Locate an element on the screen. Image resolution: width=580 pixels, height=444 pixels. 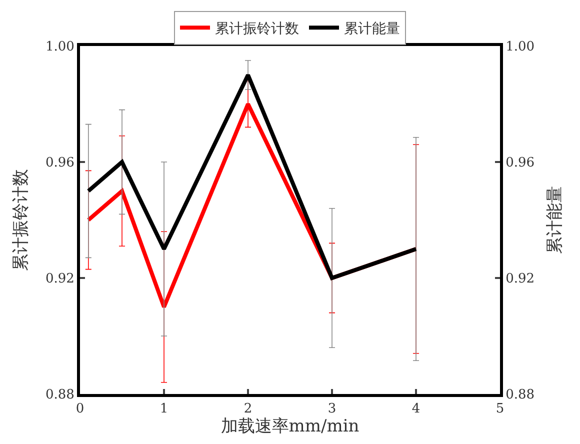
x-tick-label: 0 is located at coordinates (80, 409).